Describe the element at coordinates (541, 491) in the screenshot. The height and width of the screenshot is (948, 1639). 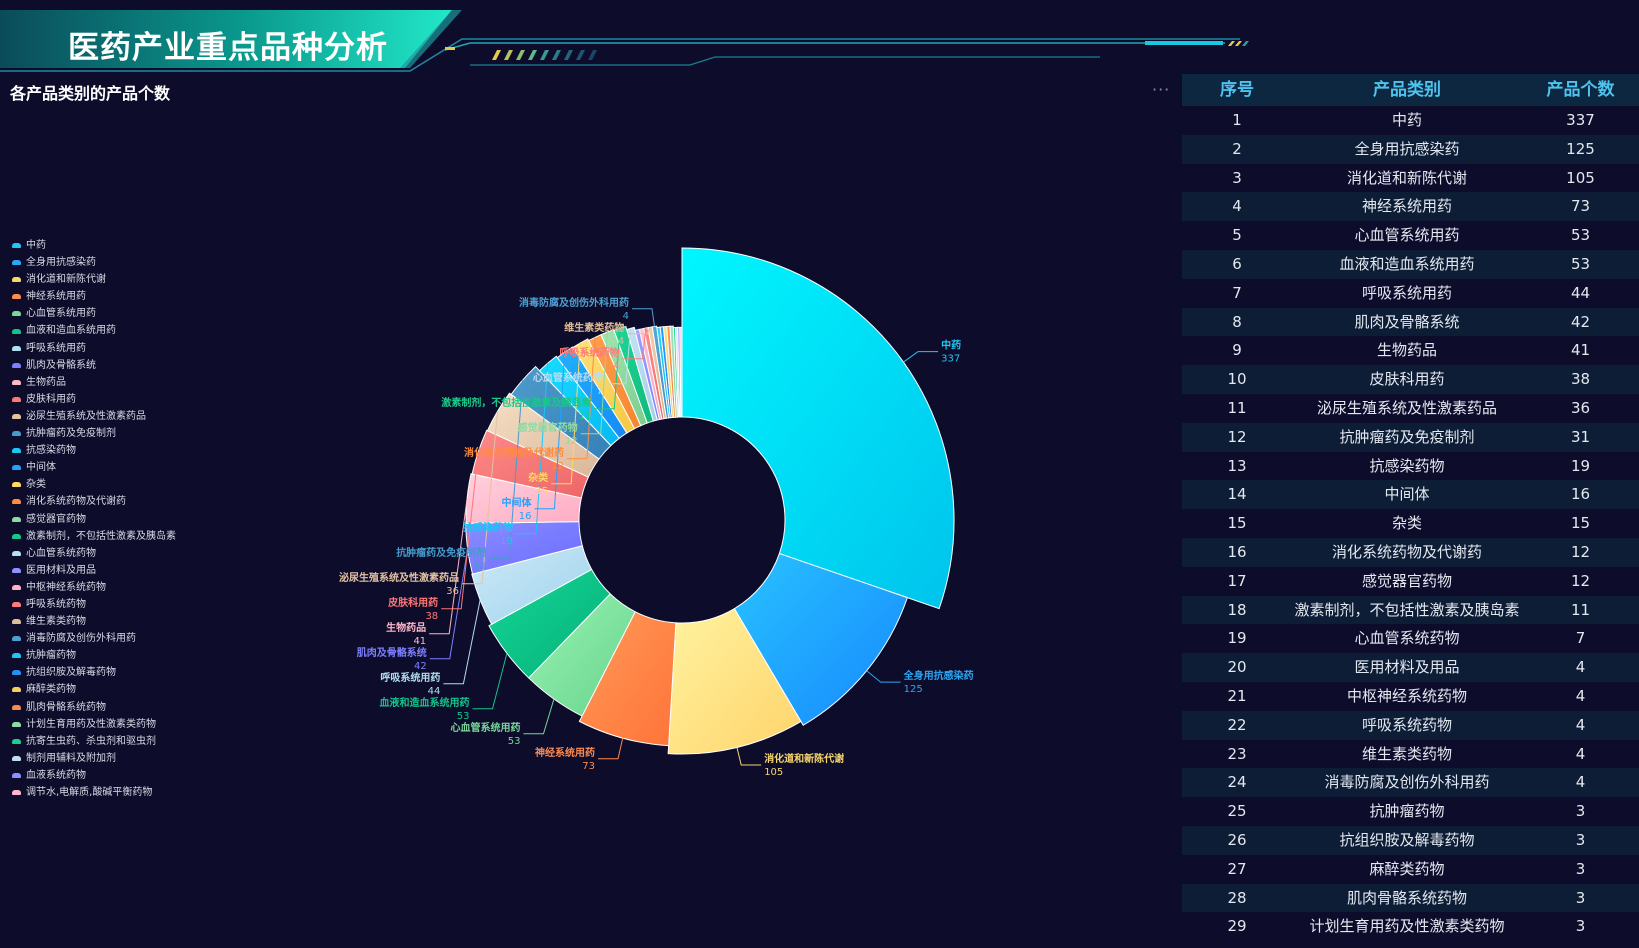
I see `slice-value: 15` at that location.